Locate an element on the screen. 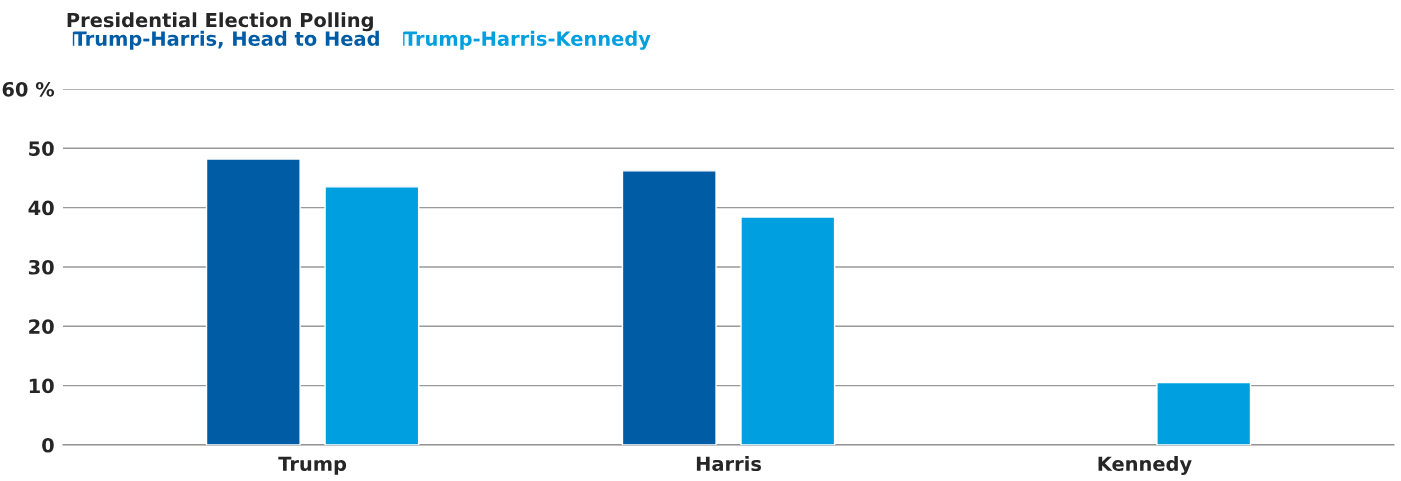 This screenshot has height=481, width=1401. y-tick-label: 30 is located at coordinates (41, 267).